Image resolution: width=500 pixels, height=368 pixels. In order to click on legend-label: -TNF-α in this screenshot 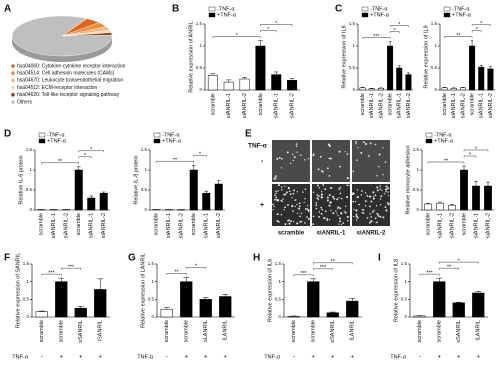, I will do `click(461, 9)`.